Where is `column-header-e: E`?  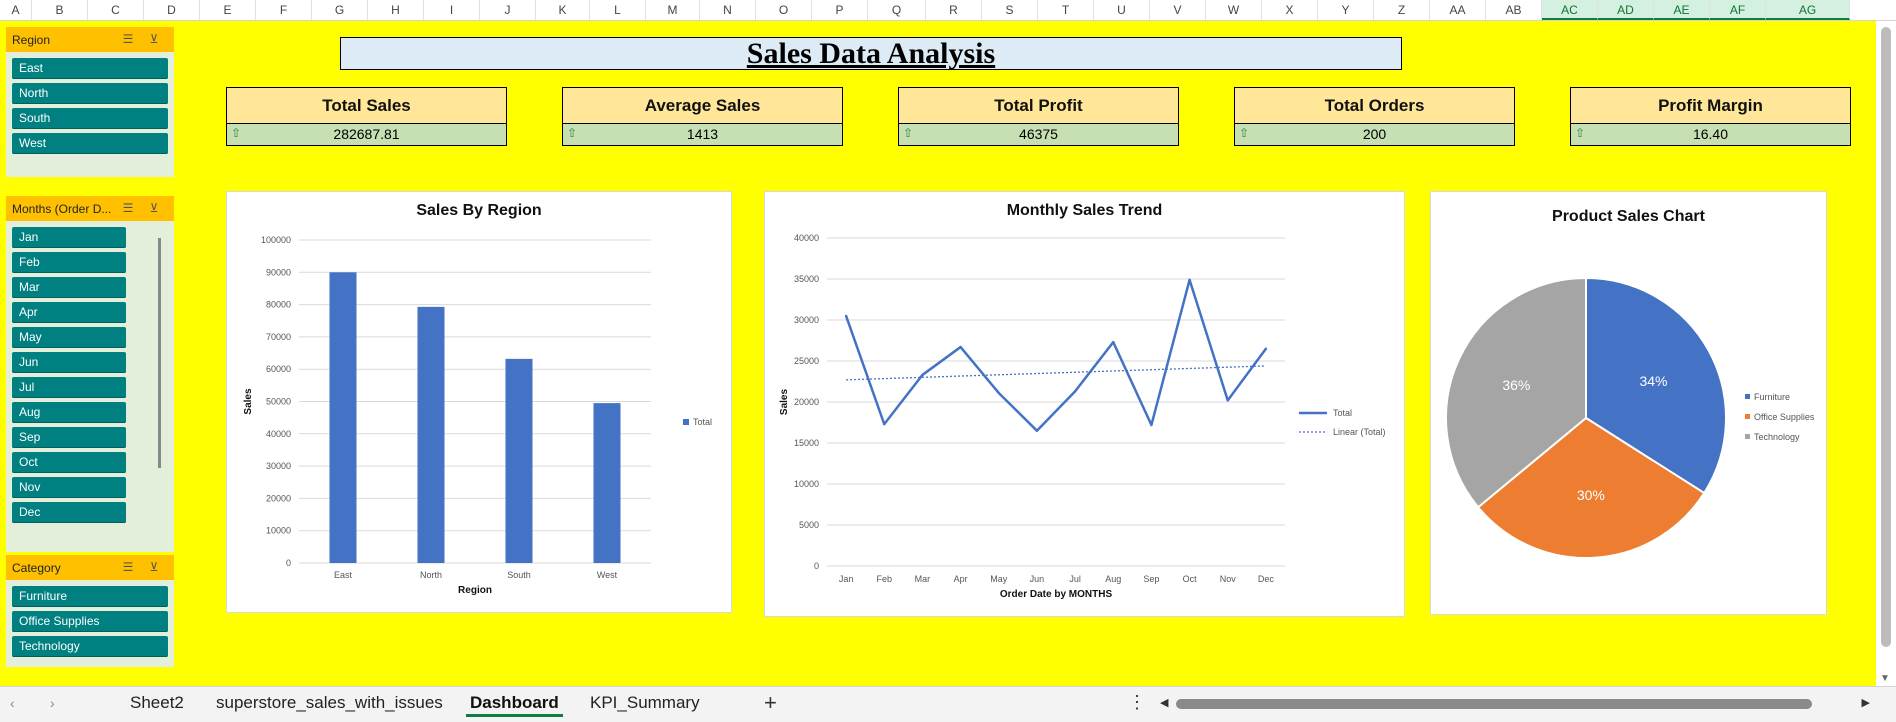
column-header-e: E is located at coordinates (228, 10).